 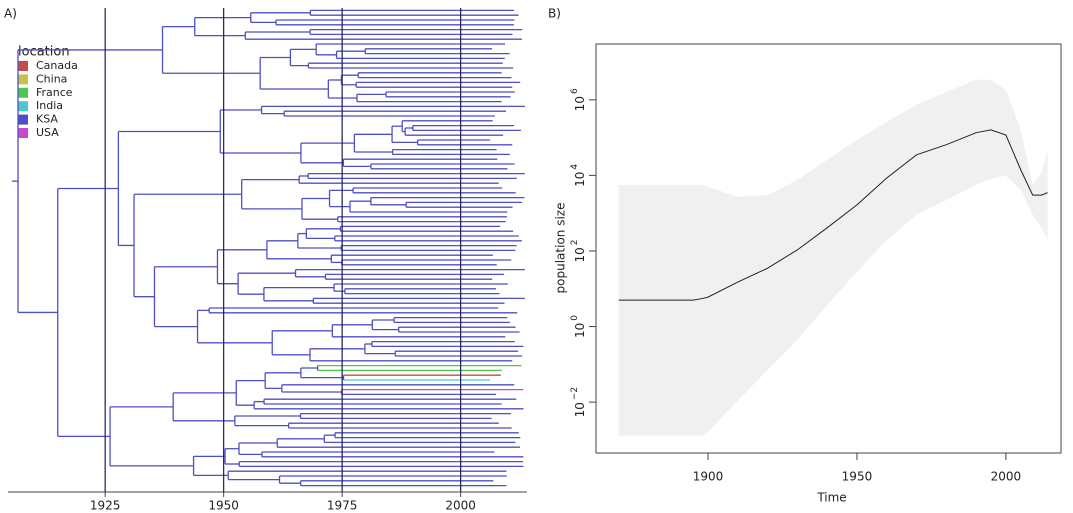 I want to click on panel-label: A), so click(x=10, y=14).